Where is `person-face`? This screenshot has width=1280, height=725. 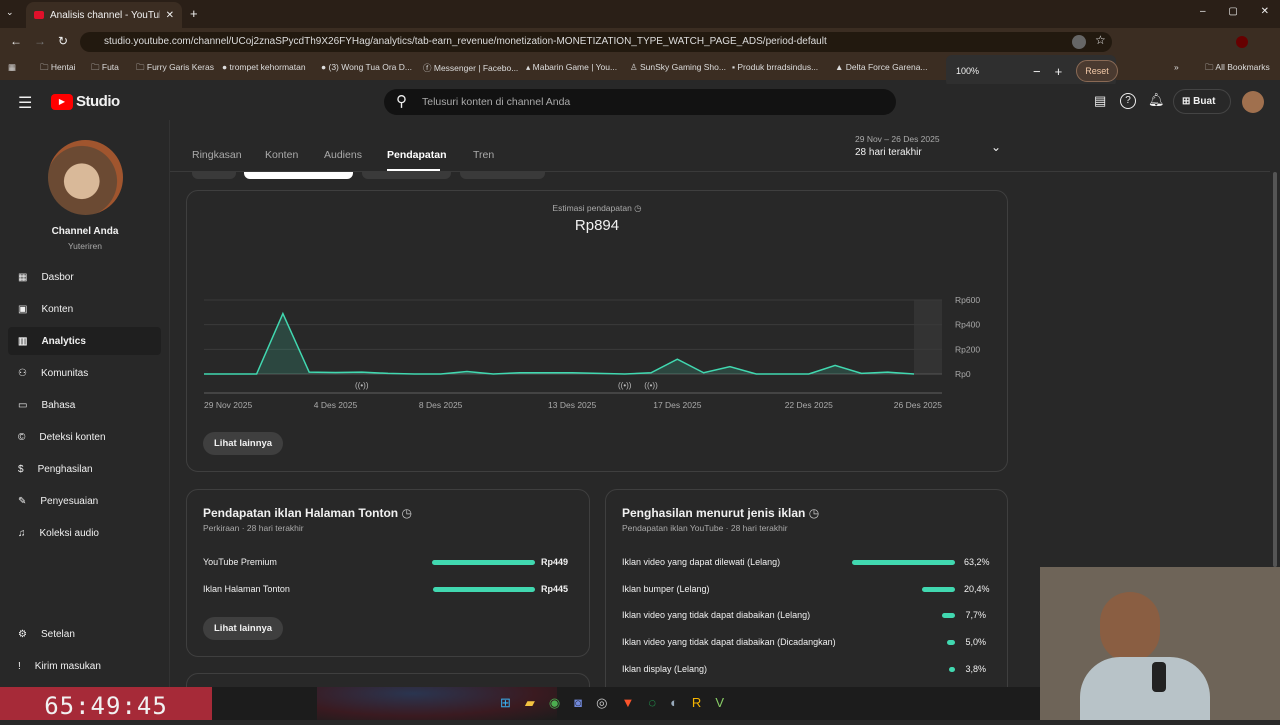
person-face is located at coordinates (1130, 627).